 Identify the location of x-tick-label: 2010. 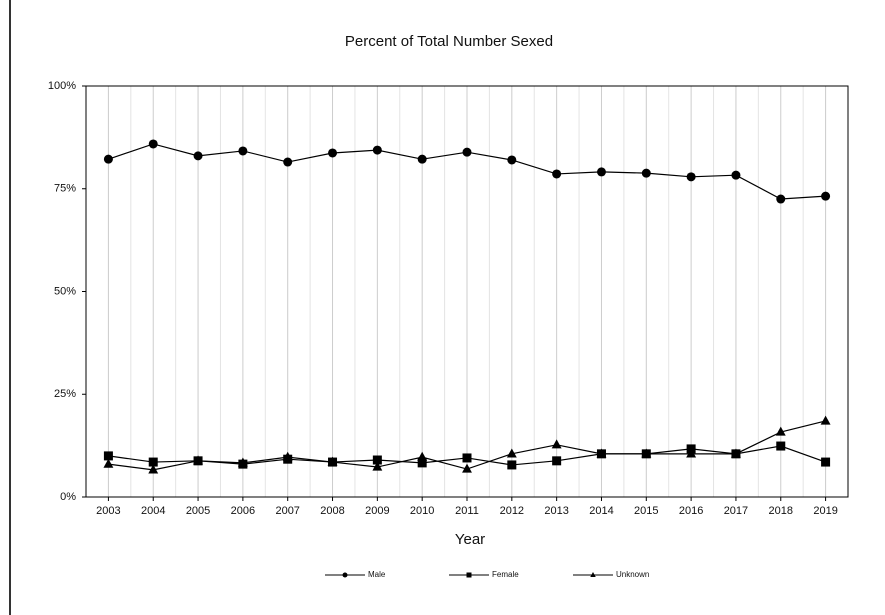
(422, 511).